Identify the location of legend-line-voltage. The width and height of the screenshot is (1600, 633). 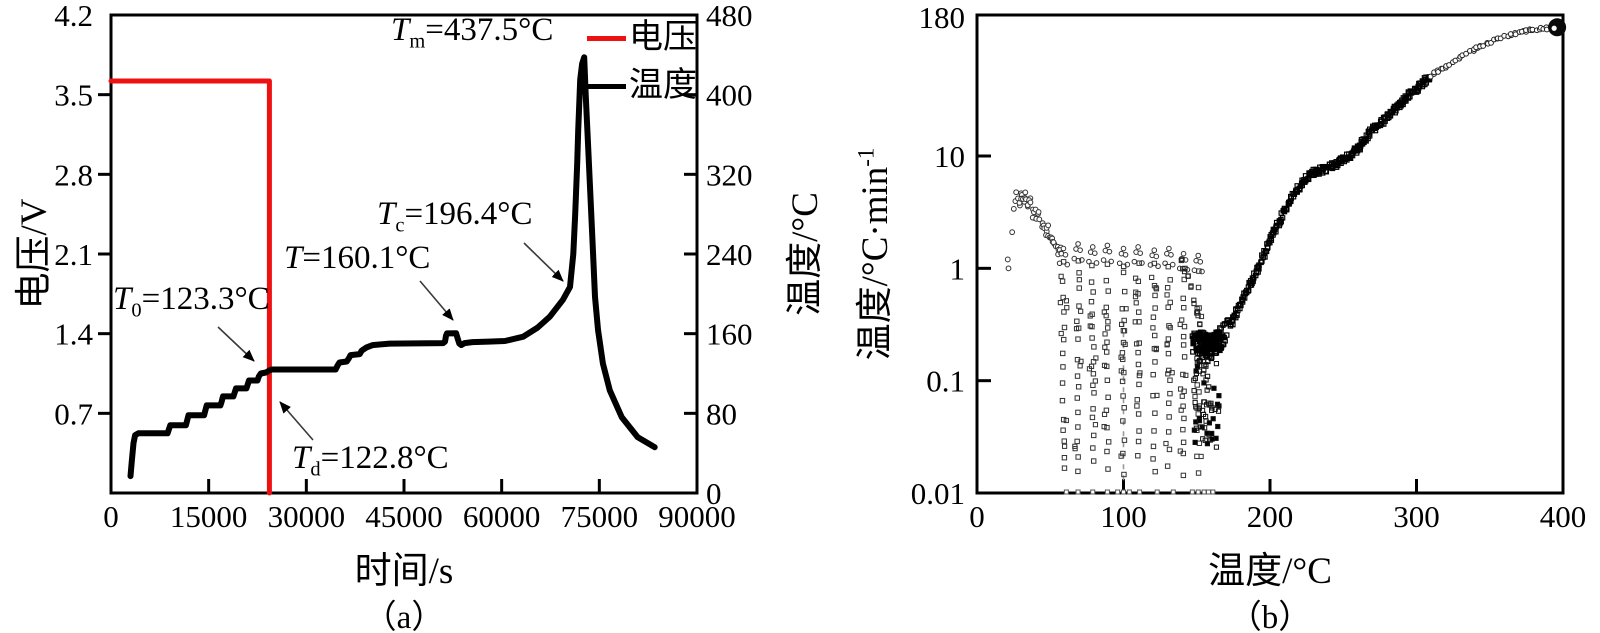
(606, 38).